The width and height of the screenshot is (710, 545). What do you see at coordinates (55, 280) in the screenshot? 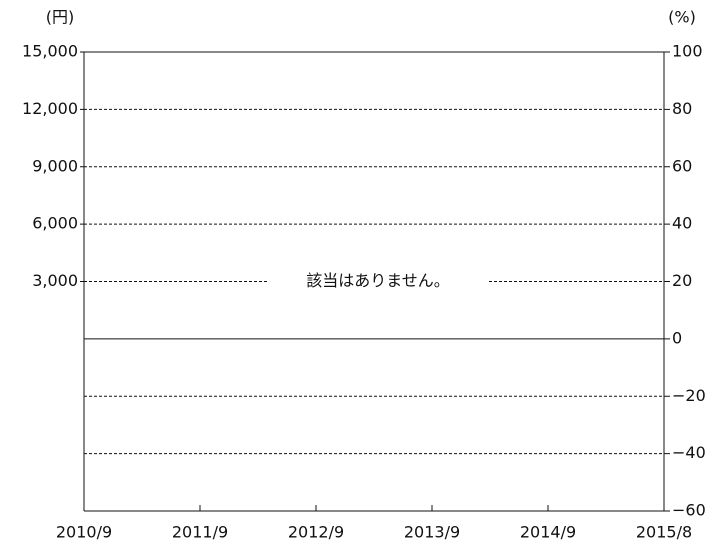
I see `y-tick-label: 3,000` at bounding box center [55, 280].